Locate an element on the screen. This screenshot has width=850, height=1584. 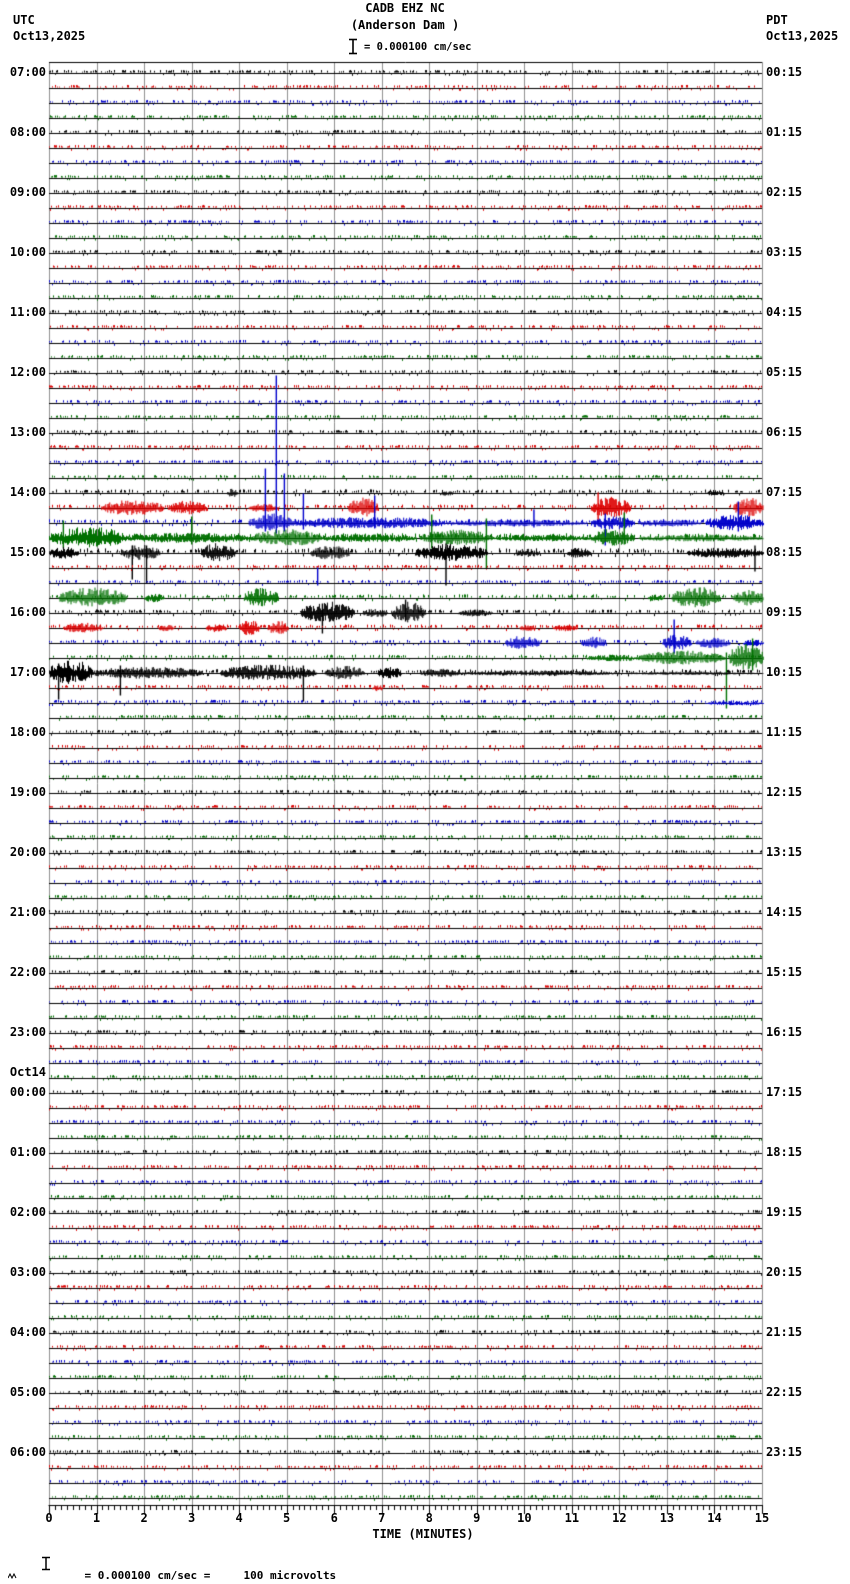
footer-scale-note: = 0.000100 cm/sec = 100 microvolts is located at coordinates (197, 1571).